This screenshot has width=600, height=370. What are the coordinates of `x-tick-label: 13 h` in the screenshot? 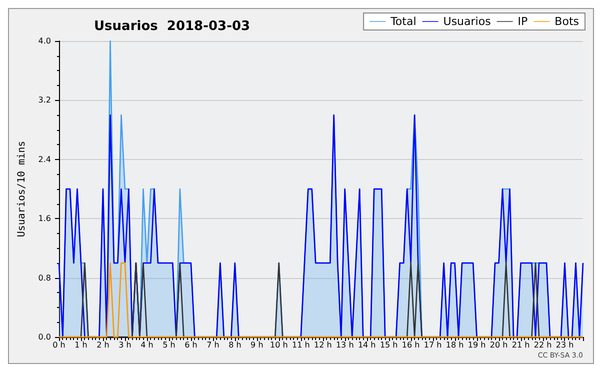 It's located at (345, 345).